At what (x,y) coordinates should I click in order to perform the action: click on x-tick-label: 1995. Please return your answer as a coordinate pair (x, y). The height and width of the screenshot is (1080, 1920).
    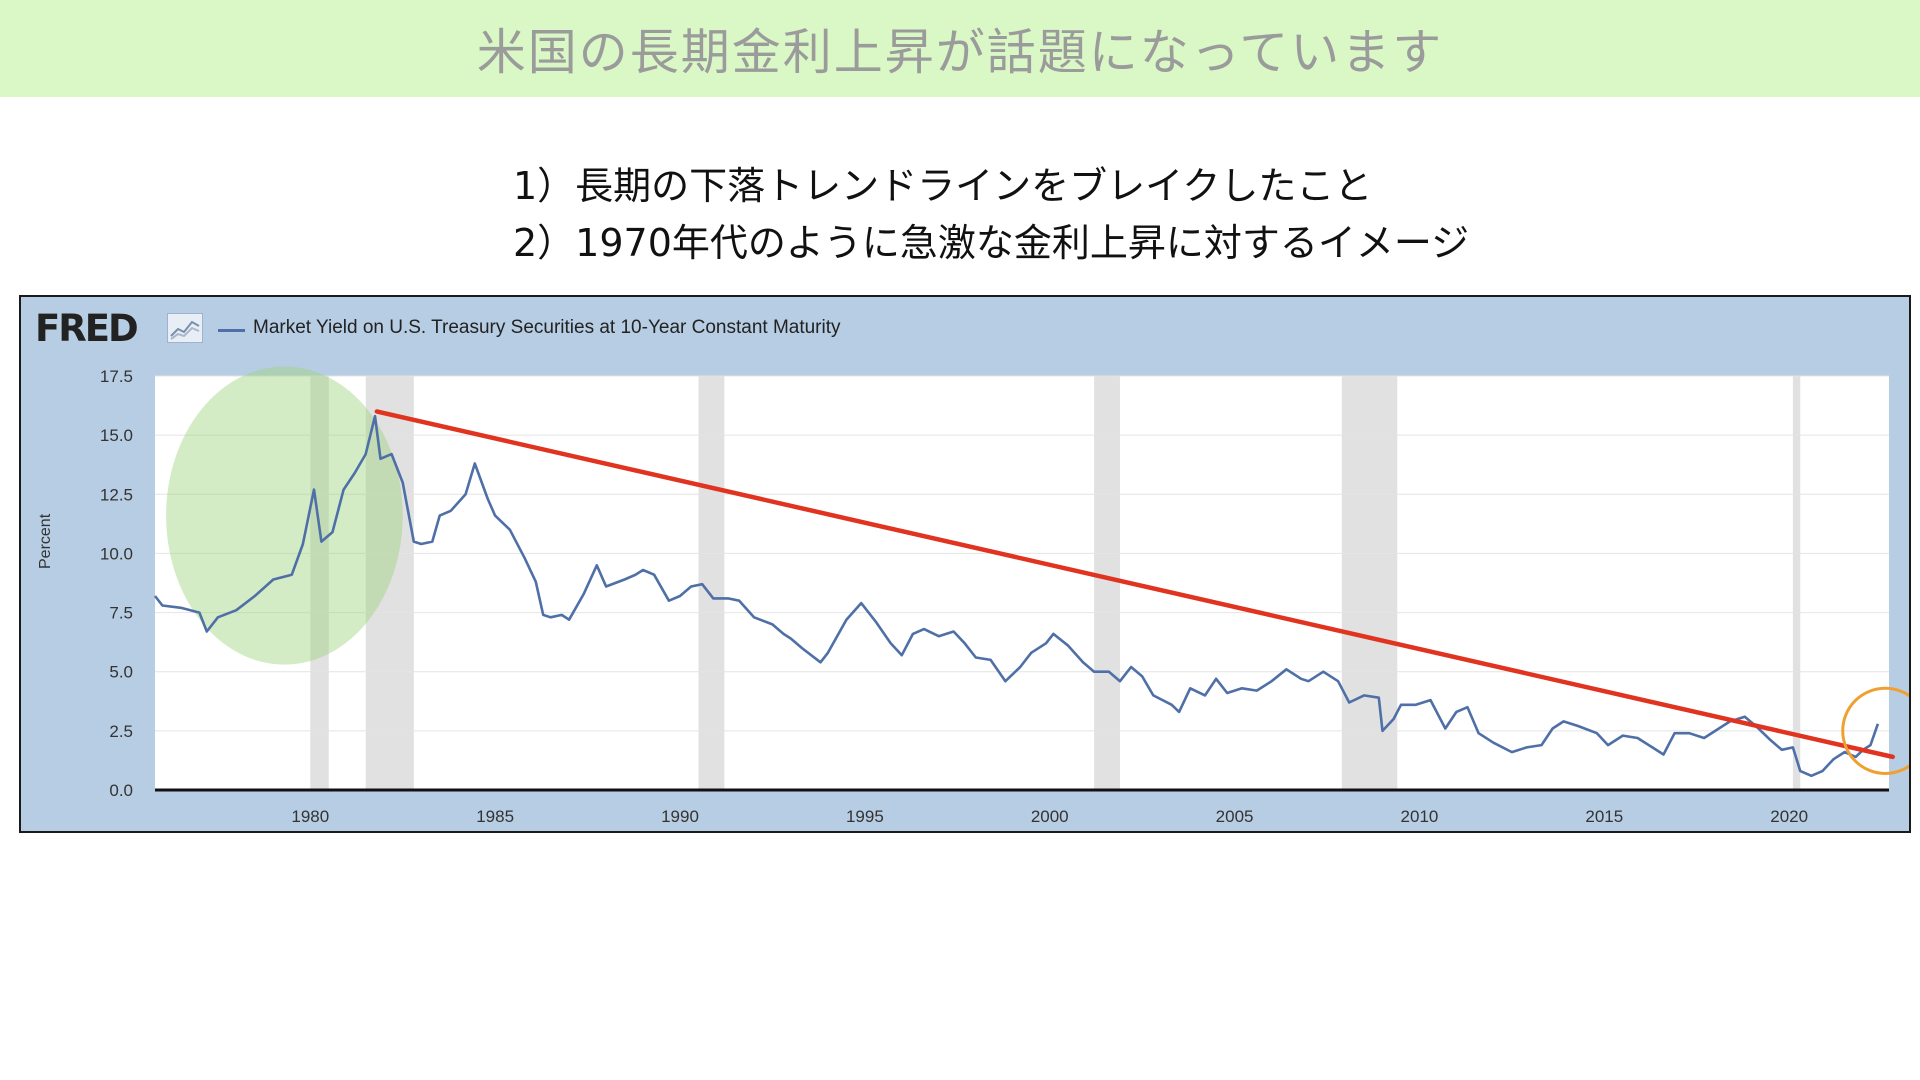
    Looking at the image, I should click on (865, 816).